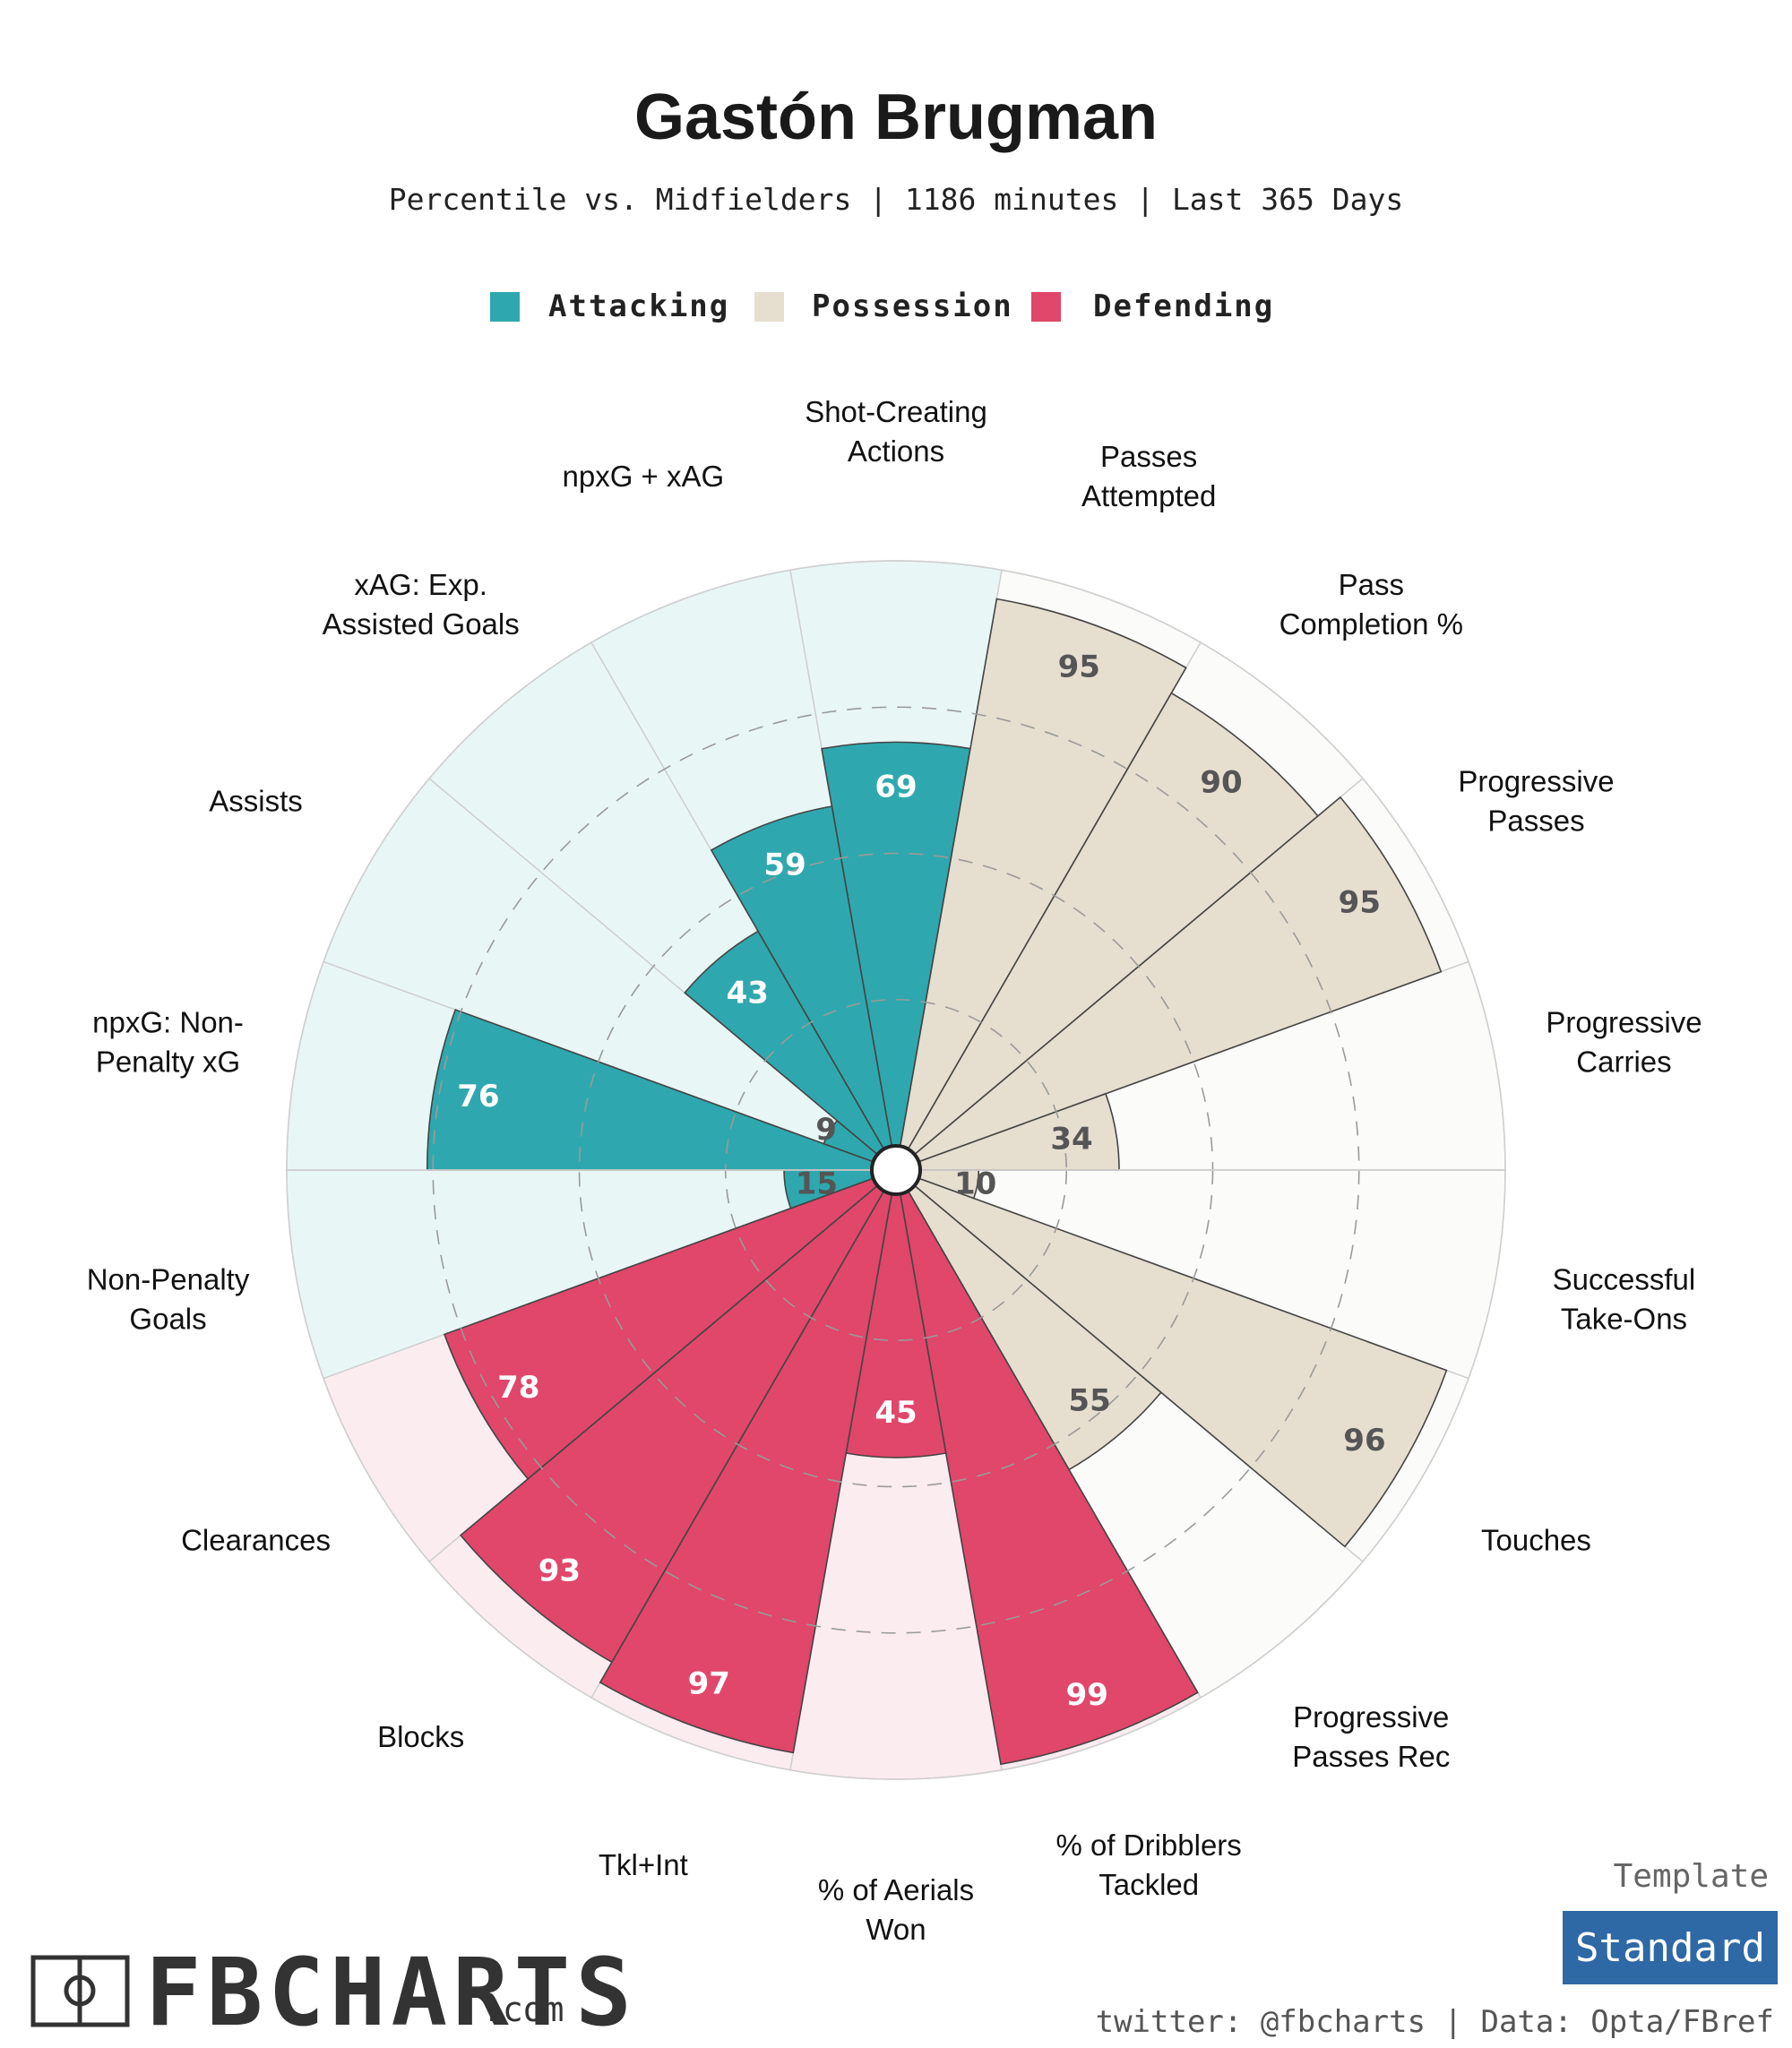 The height and width of the screenshot is (2048, 1792). Describe the element at coordinates (643, 476) in the screenshot. I see `category-label-npxg-xag: npxG + xAG` at that location.